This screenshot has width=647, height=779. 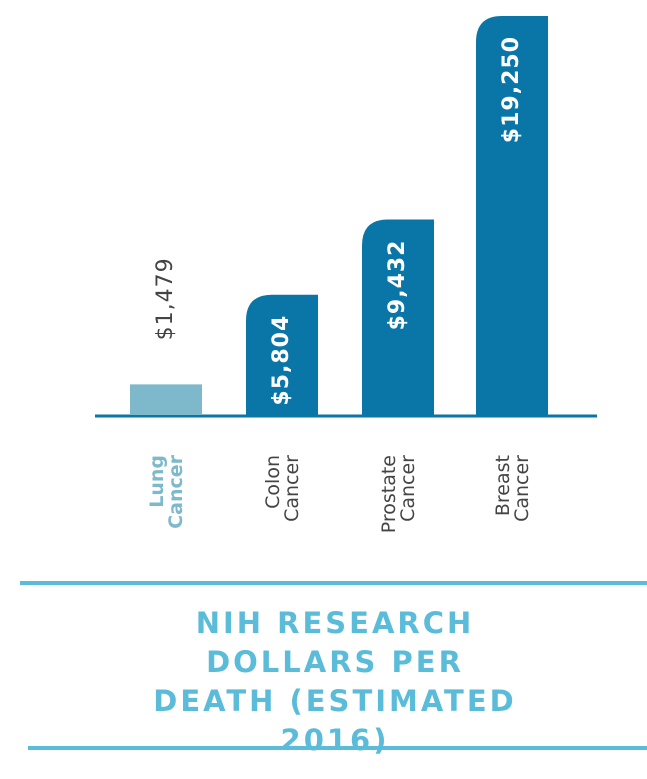 I want to click on x-tick-label: LungCancer, so click(x=166, y=491).